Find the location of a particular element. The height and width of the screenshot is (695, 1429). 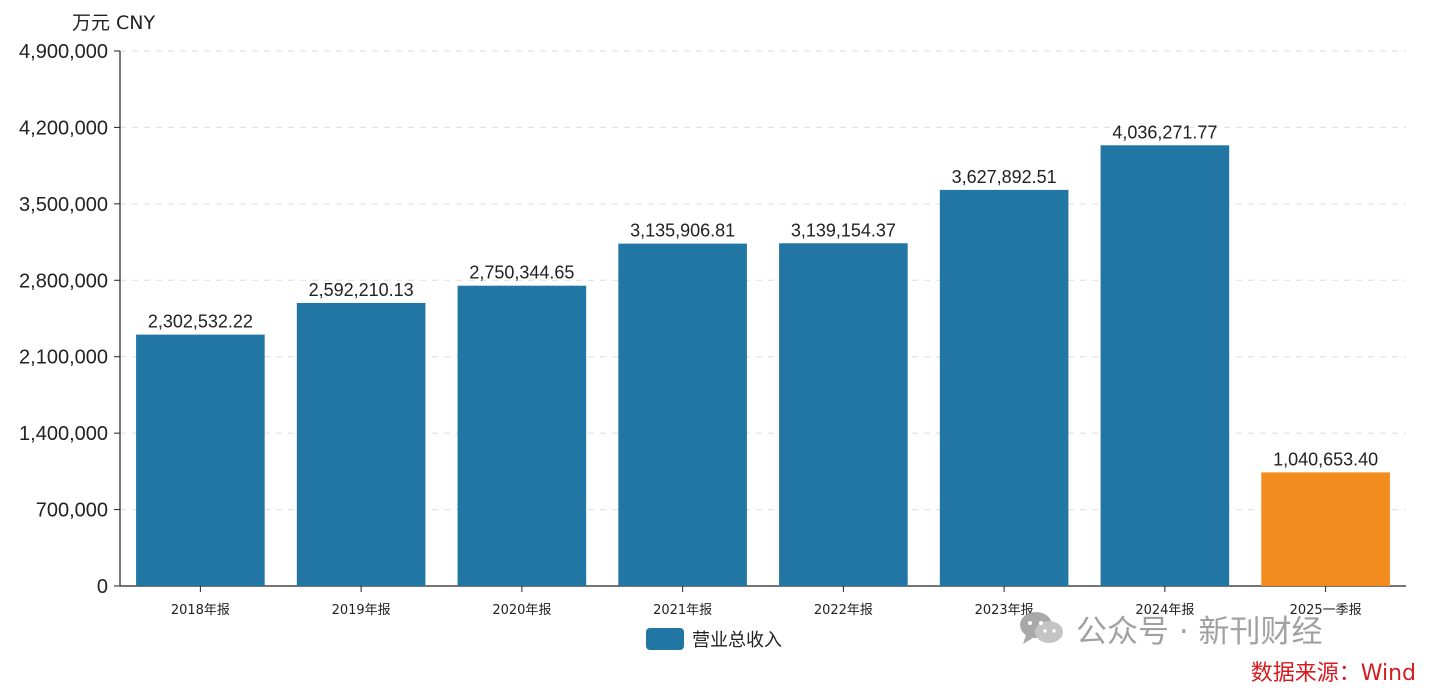

bar-value-label: 3,135,906.81 is located at coordinates (682, 231).